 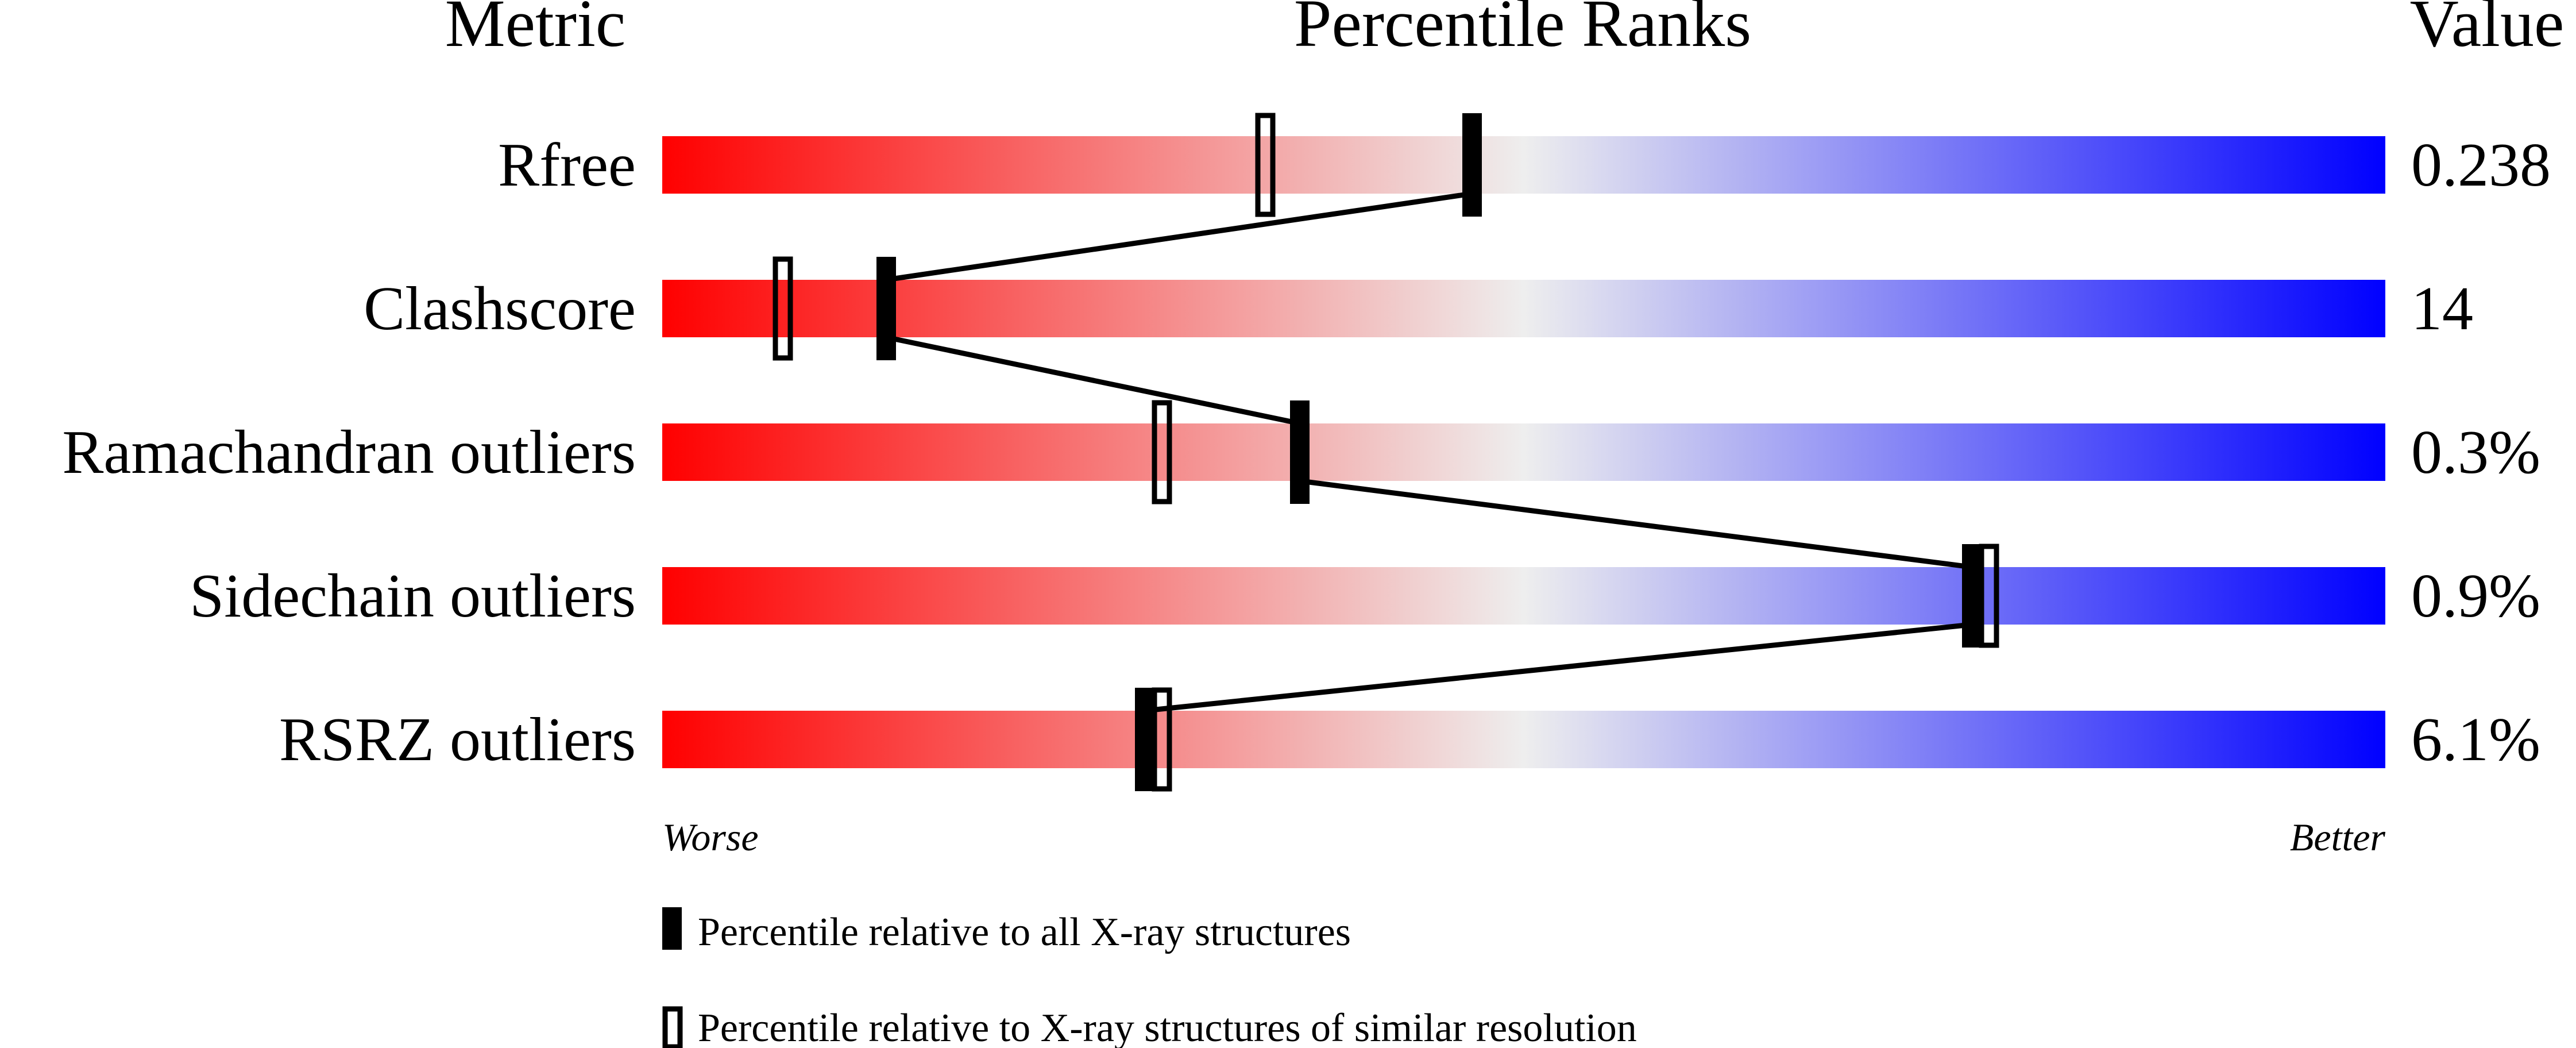 I want to click on metric-label: Rfree, so click(x=567, y=165).